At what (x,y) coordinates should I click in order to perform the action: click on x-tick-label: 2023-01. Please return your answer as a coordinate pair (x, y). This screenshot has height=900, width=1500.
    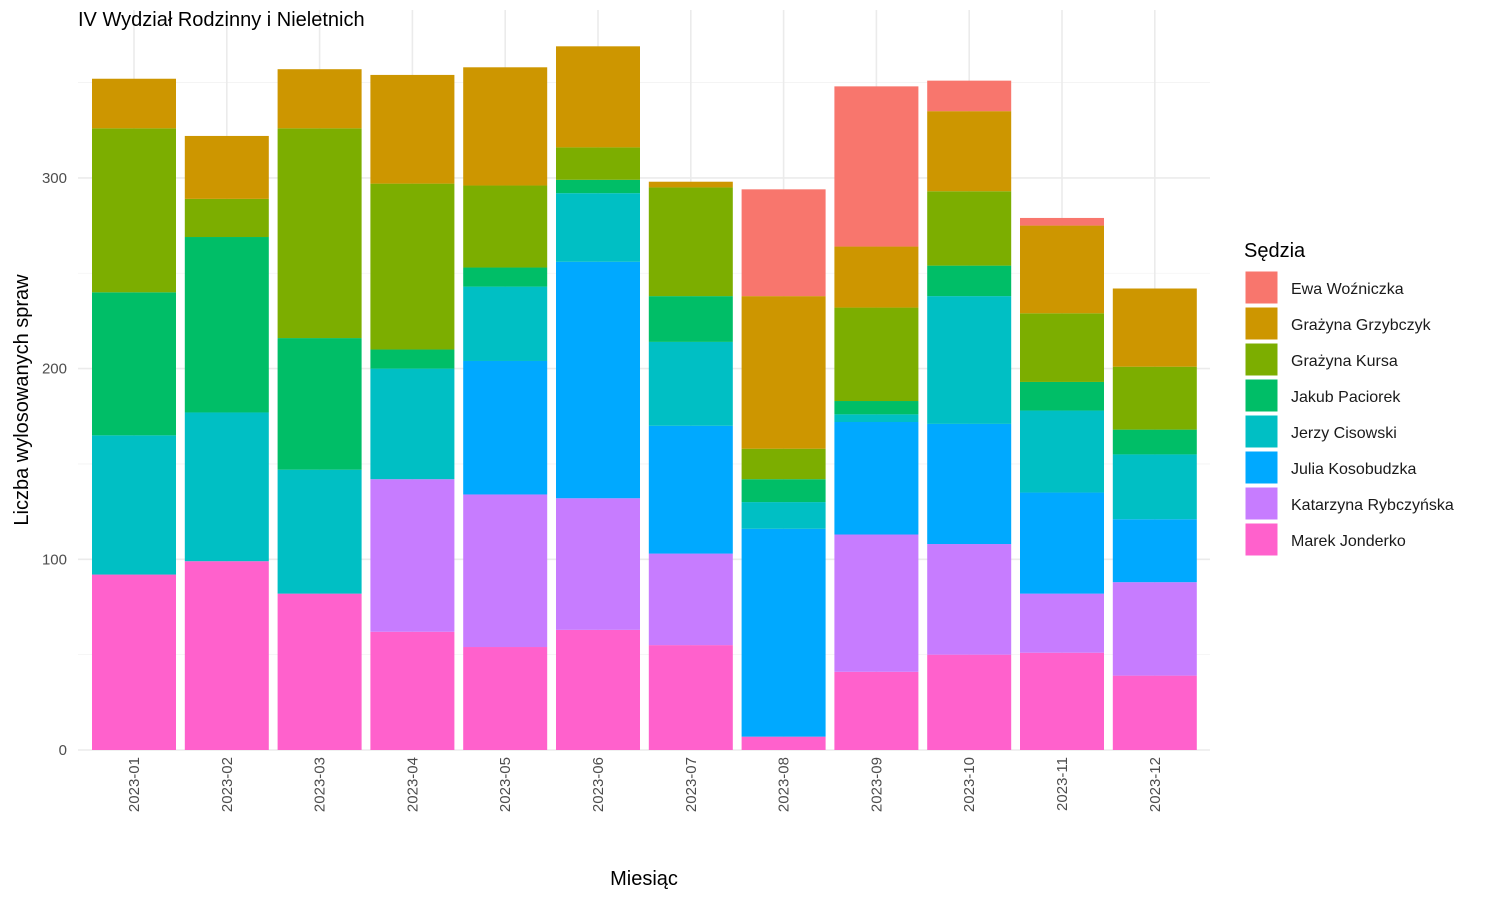
    Looking at the image, I should click on (134, 784).